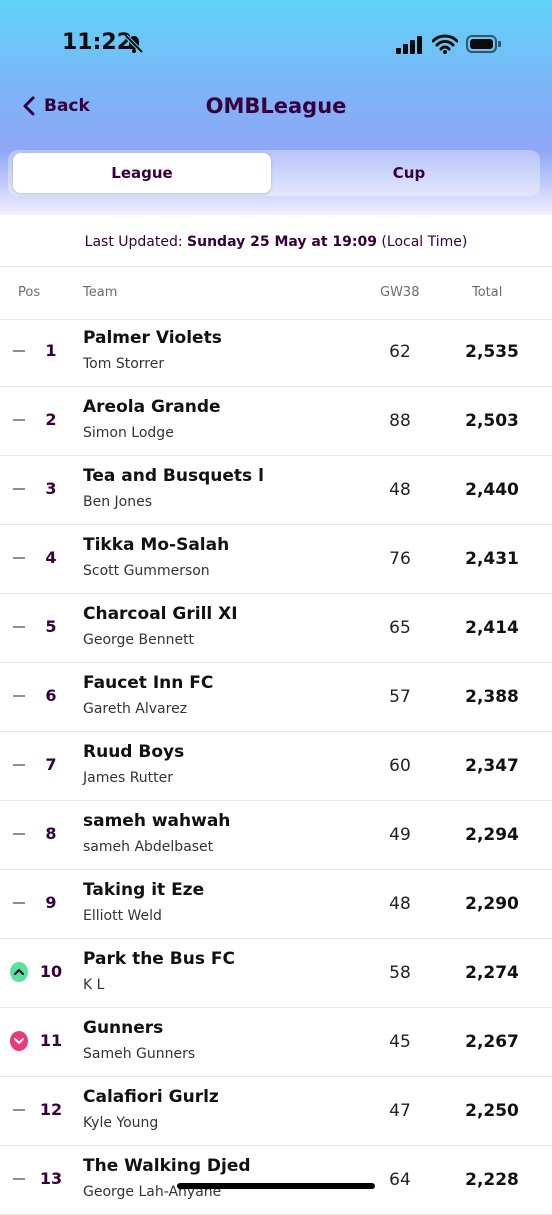  What do you see at coordinates (19, 972) in the screenshot?
I see `rank-up-icon` at bounding box center [19, 972].